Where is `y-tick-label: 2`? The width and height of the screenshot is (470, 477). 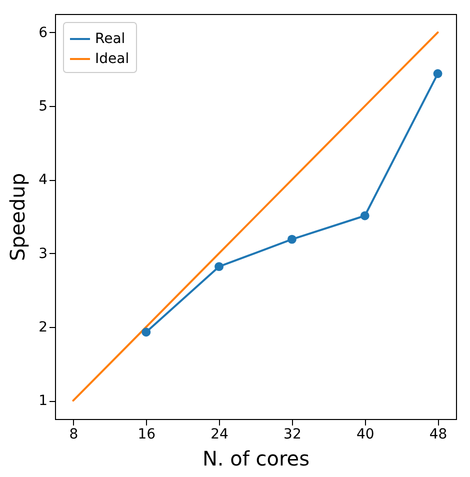
y-tick-label: 2 is located at coordinates (43, 327).